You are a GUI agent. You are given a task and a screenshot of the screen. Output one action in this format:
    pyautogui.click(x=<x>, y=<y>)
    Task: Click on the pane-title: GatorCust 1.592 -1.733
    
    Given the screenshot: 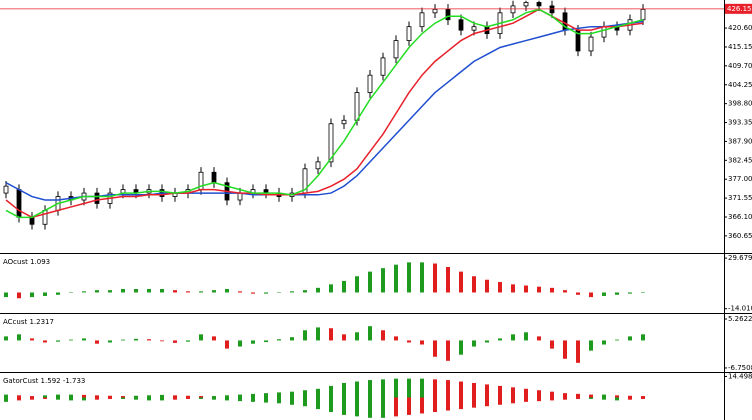 What is the action you would take?
    pyautogui.click(x=44, y=381)
    